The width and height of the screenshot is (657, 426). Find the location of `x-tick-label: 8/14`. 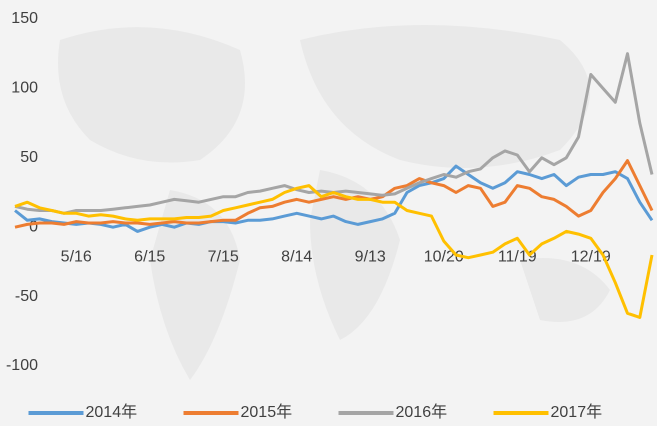

x-tick-label: 8/14 is located at coordinates (296, 256).